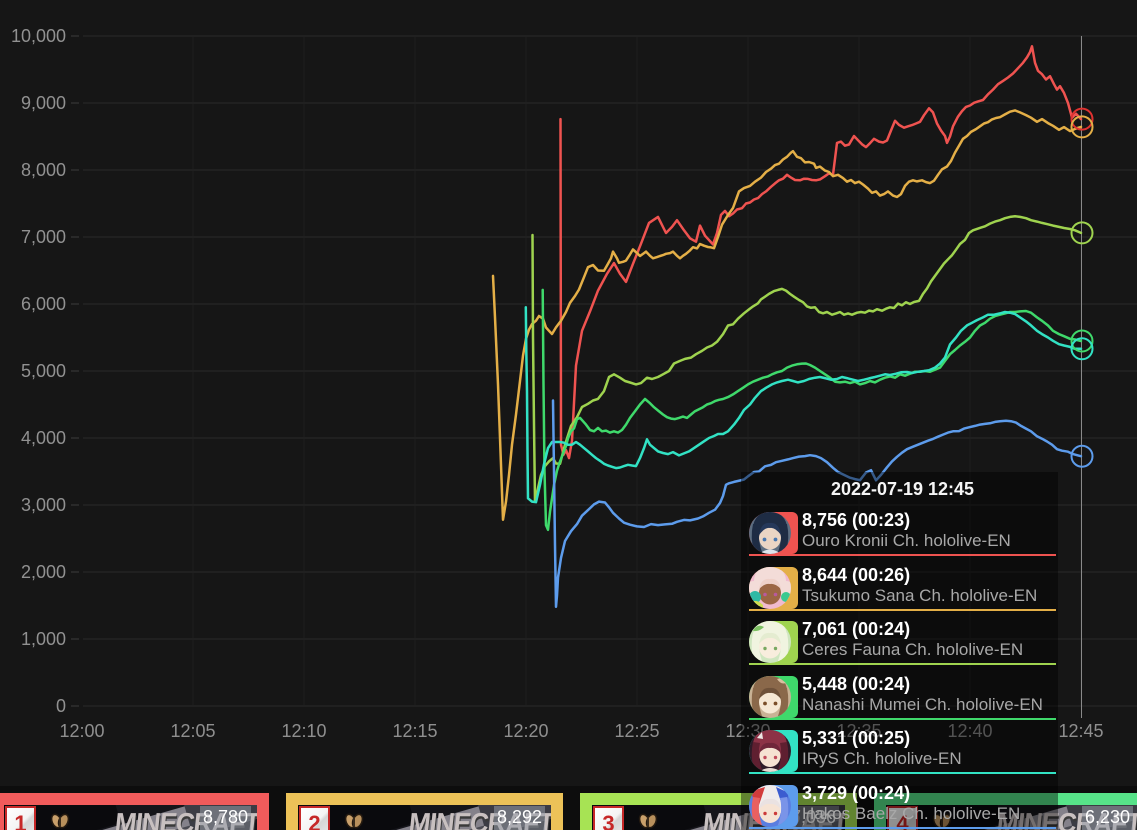 The width and height of the screenshot is (1137, 830). Describe the element at coordinates (38, 36) in the screenshot. I see `svg-text: 10,000` at that location.